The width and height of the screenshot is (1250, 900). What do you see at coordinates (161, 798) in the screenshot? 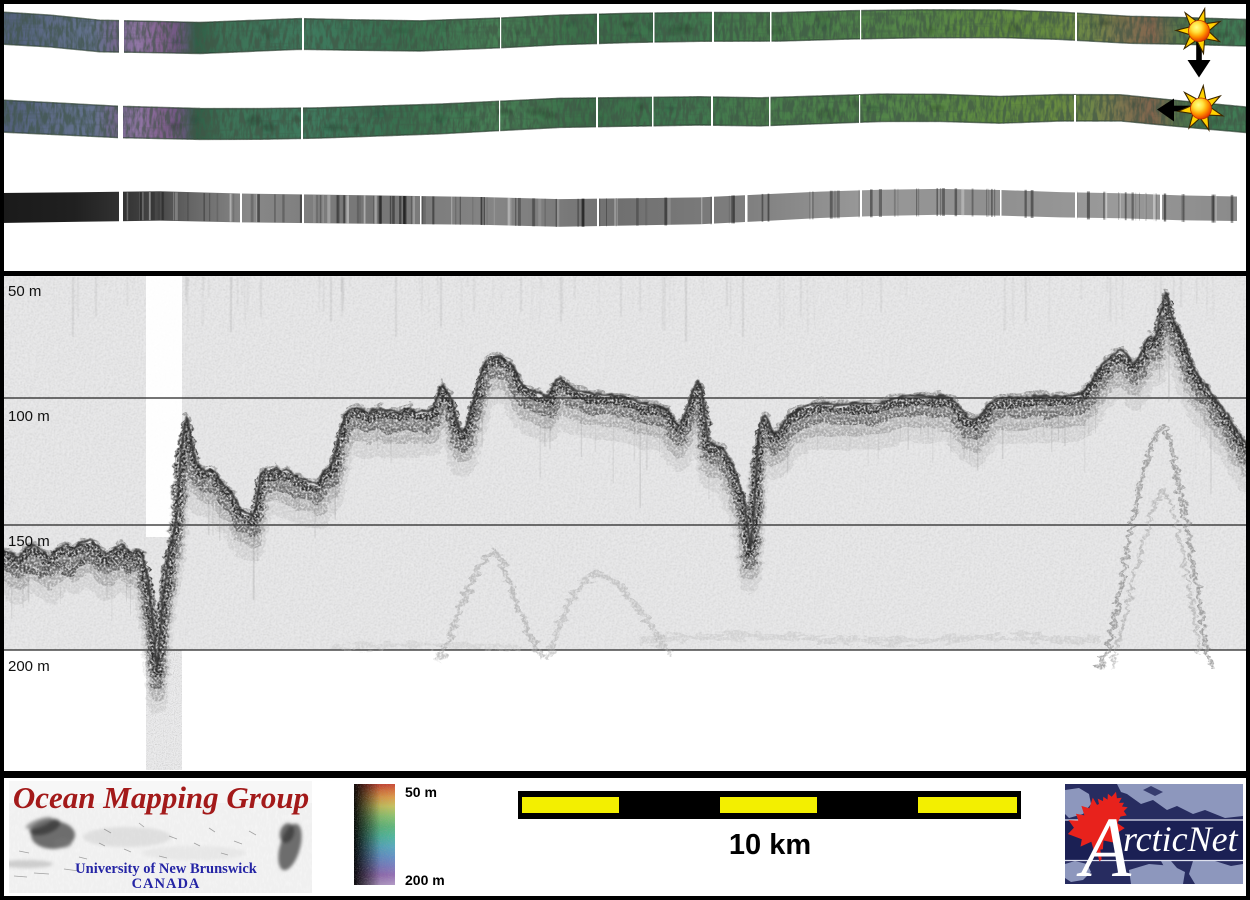
I see `svg-text: Ocean Mapping Group` at bounding box center [161, 798].